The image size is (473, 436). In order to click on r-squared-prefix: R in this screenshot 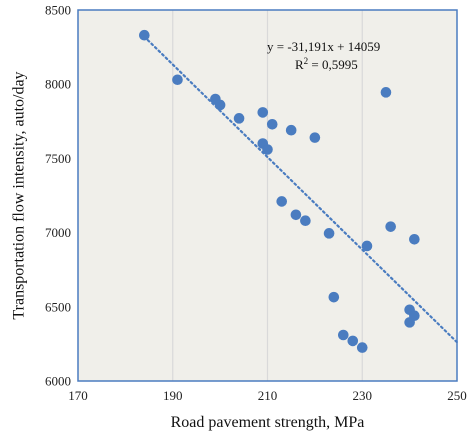, I will do `click(299, 64)`.